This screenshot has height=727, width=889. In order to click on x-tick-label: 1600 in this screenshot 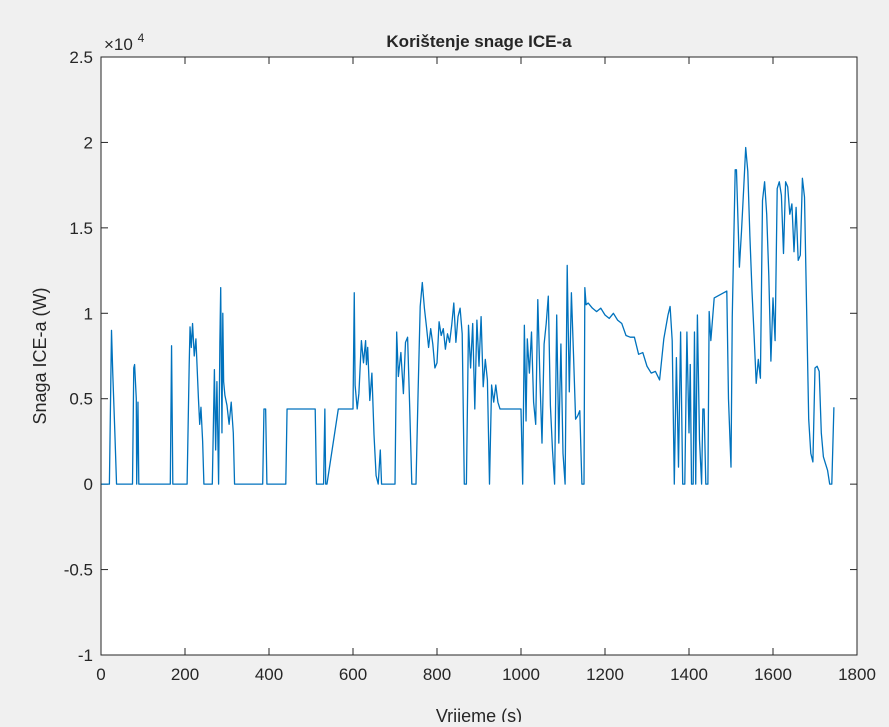, I will do `click(773, 674)`.